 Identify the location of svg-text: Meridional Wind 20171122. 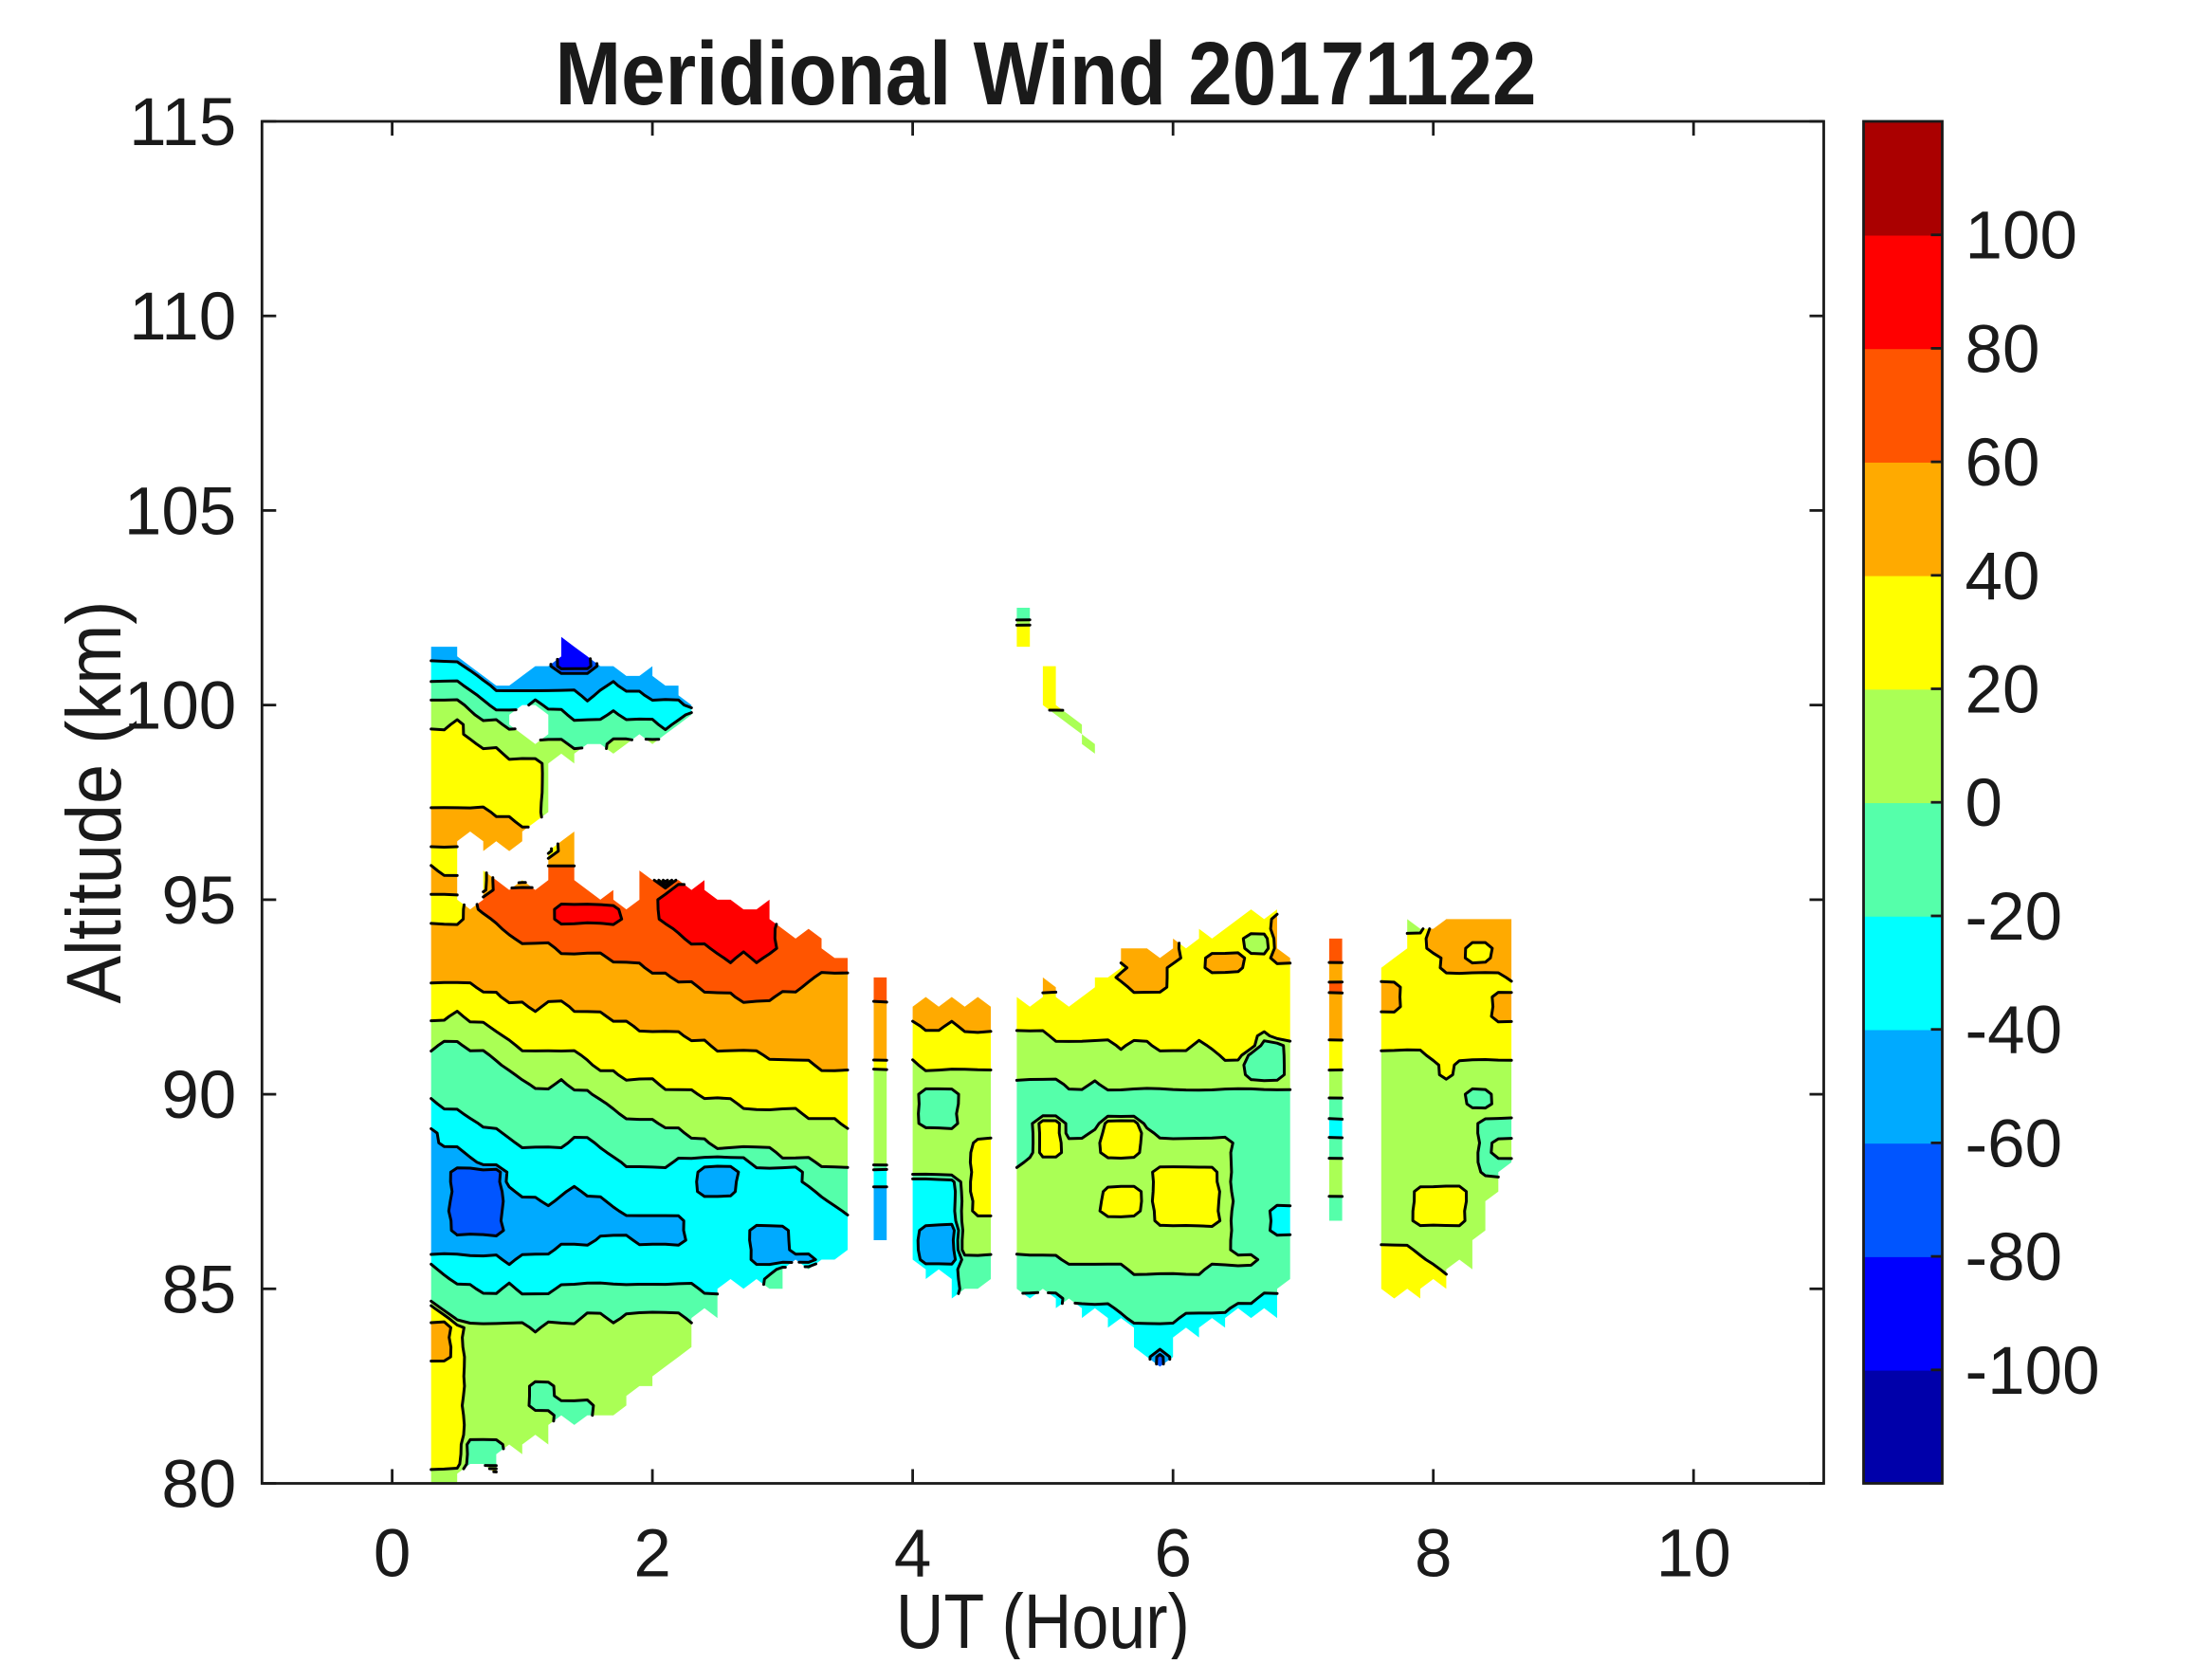
(1046, 74).